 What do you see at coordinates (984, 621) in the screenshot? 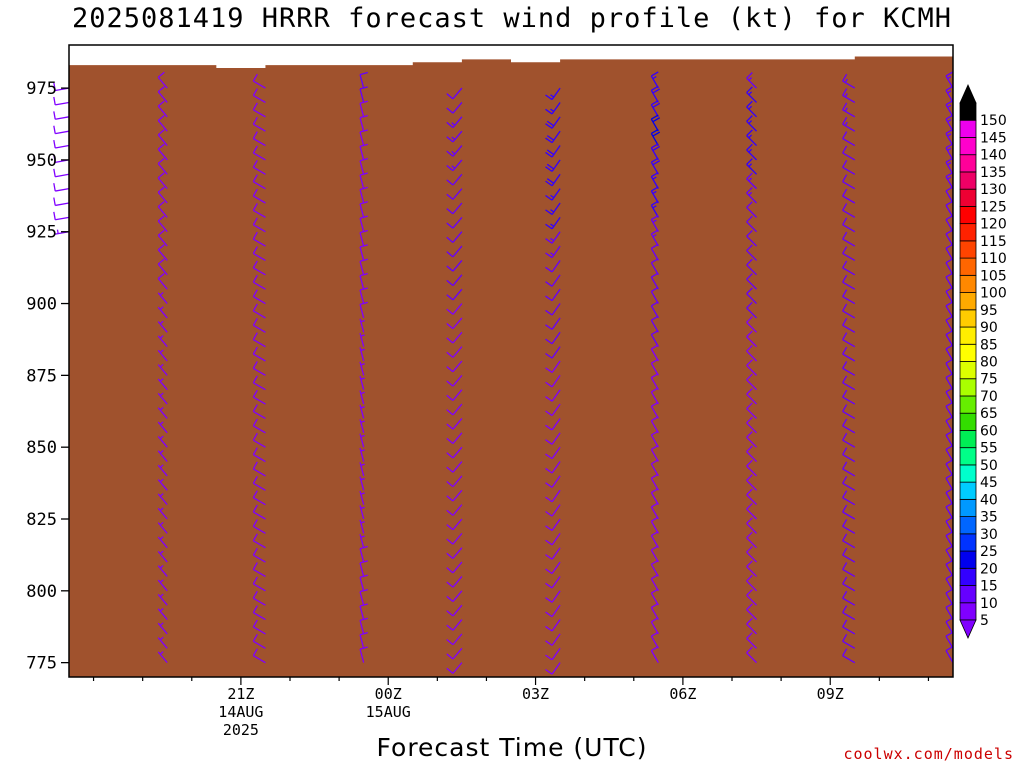
I see `colorbar-label: 5` at bounding box center [984, 621].